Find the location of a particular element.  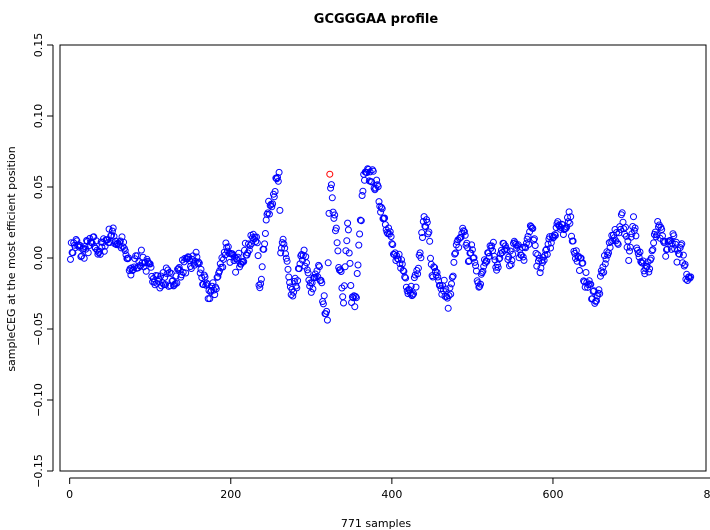

x-axis-label: 771 samples is located at coordinates (376, 523).